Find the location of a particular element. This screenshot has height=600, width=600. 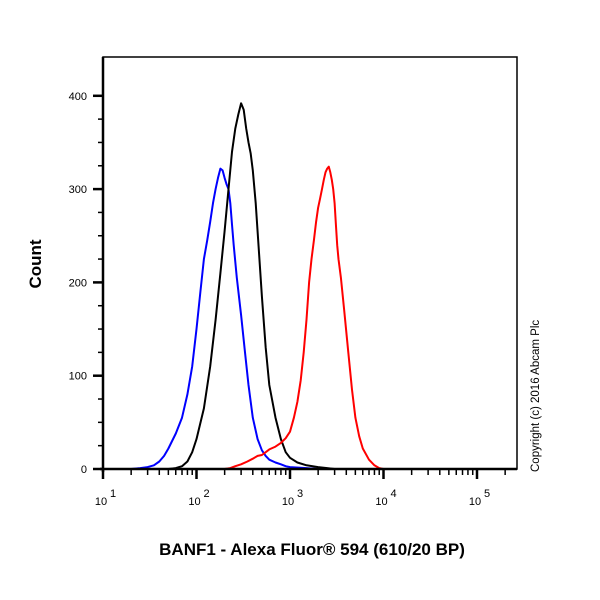

x-tick-exponent: 4 is located at coordinates (394, 494).